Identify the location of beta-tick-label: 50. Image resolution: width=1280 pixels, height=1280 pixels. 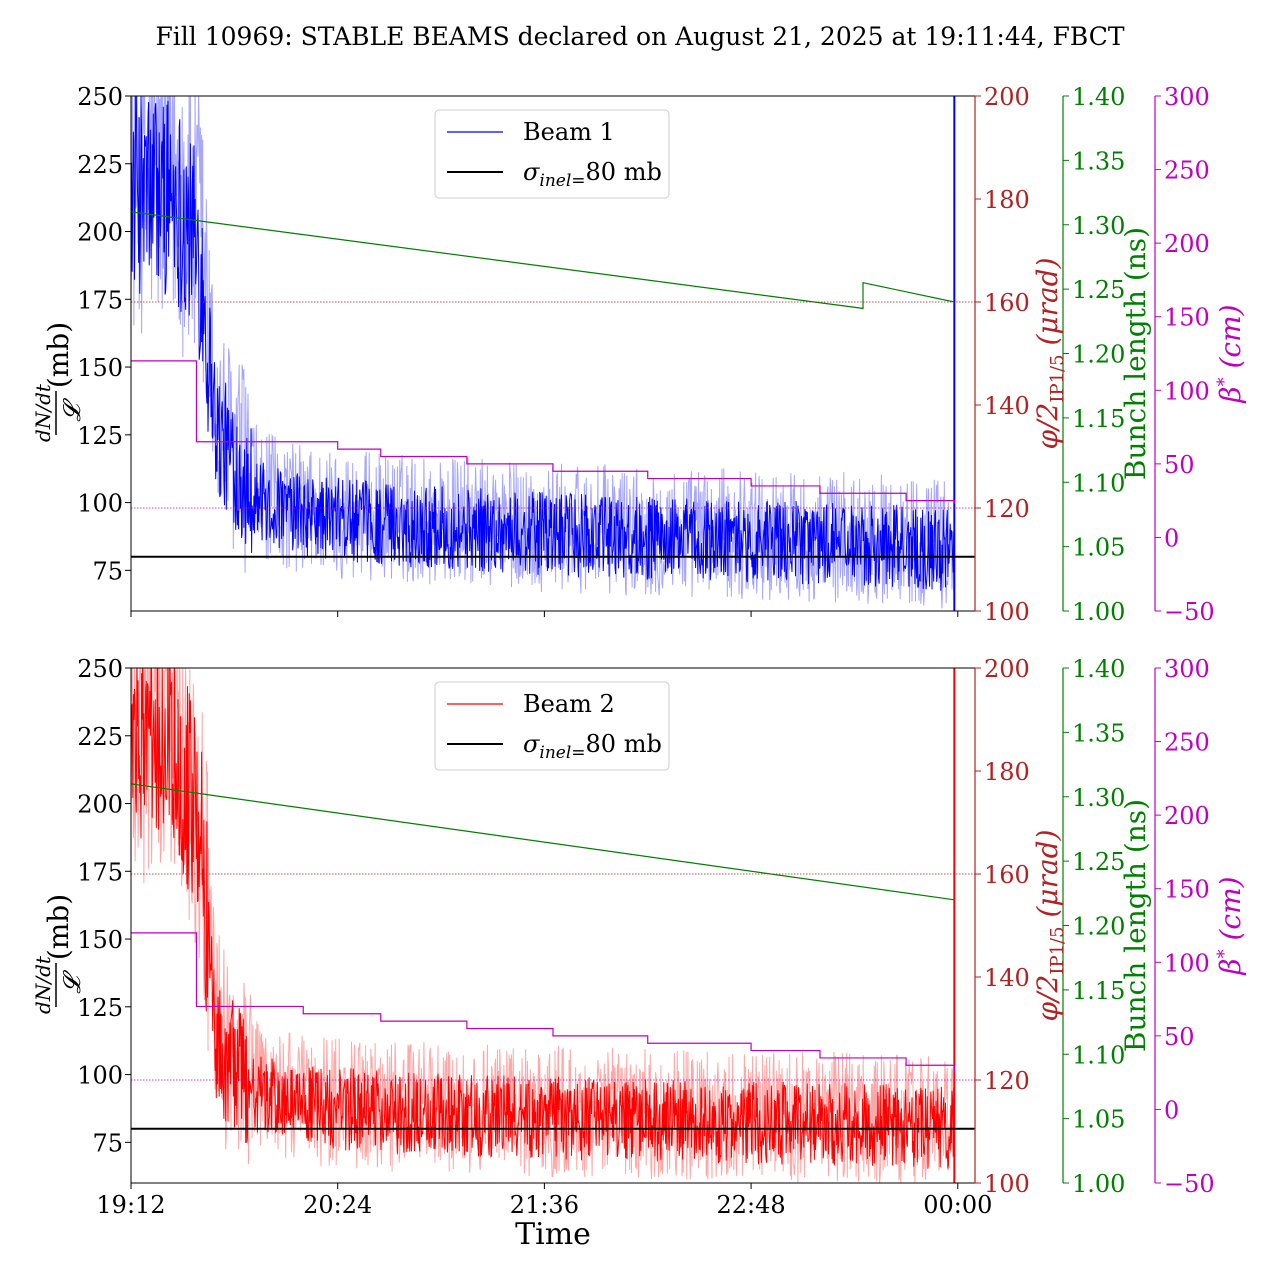
(1179, 465).